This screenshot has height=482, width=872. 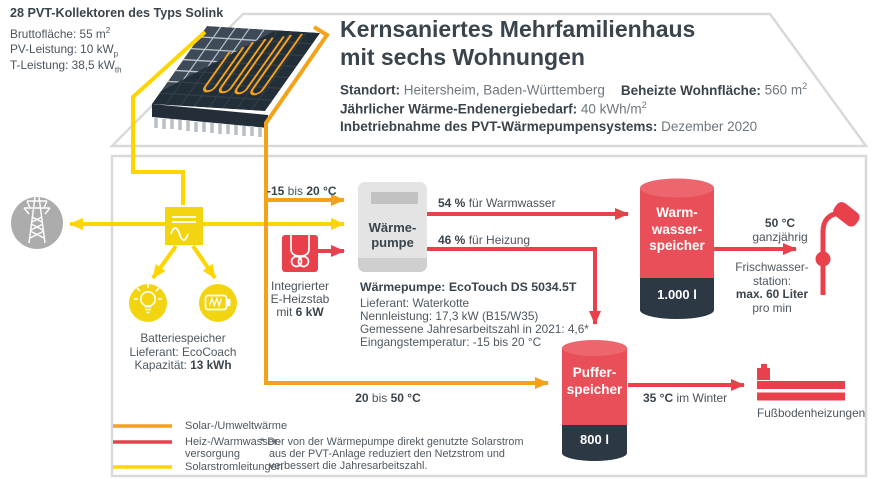 I want to click on input-temp-label: -15 bis 20 °C, so click(x=302, y=191).